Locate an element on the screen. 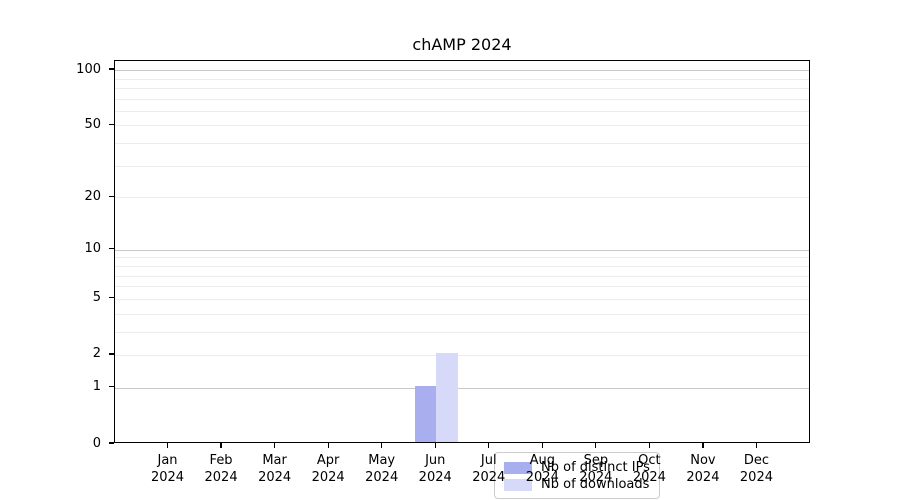 Image resolution: width=900 pixels, height=500 pixels. y-axis-tick-label: 20 is located at coordinates (92, 196).